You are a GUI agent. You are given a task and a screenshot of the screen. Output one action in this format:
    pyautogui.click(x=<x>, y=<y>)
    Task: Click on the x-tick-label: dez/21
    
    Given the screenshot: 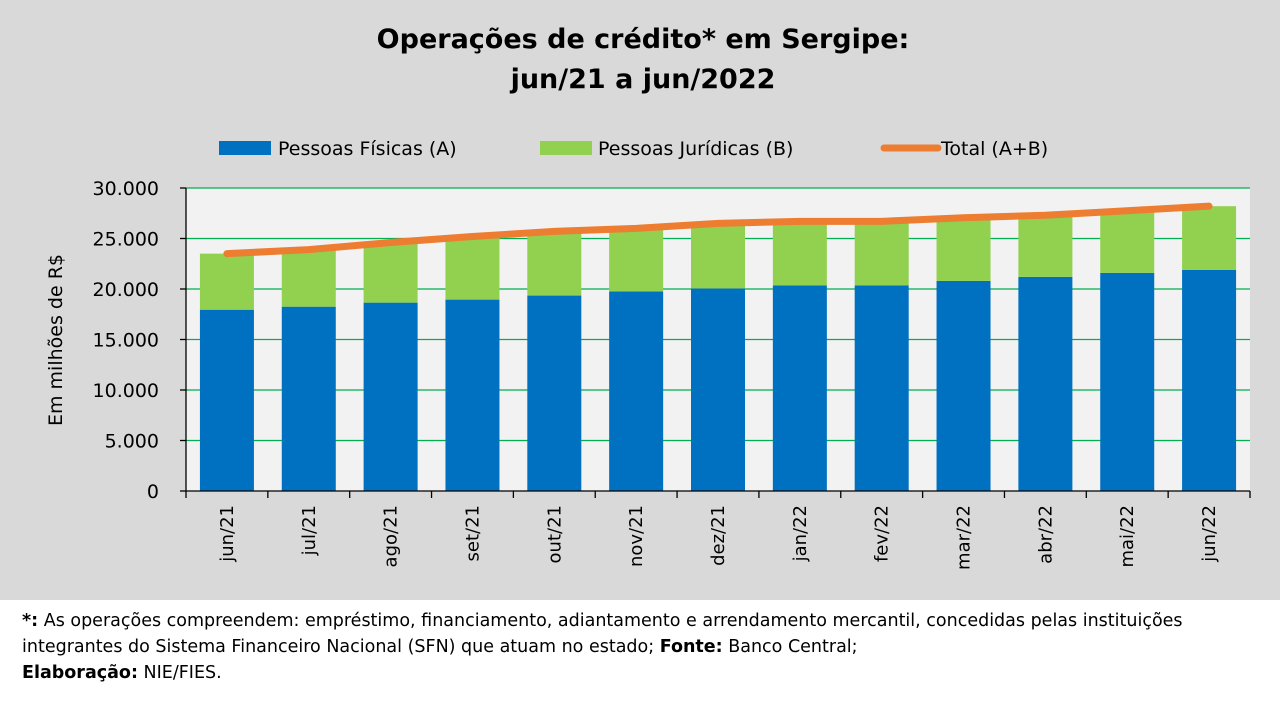 What is the action you would take?
    pyautogui.click(x=718, y=535)
    